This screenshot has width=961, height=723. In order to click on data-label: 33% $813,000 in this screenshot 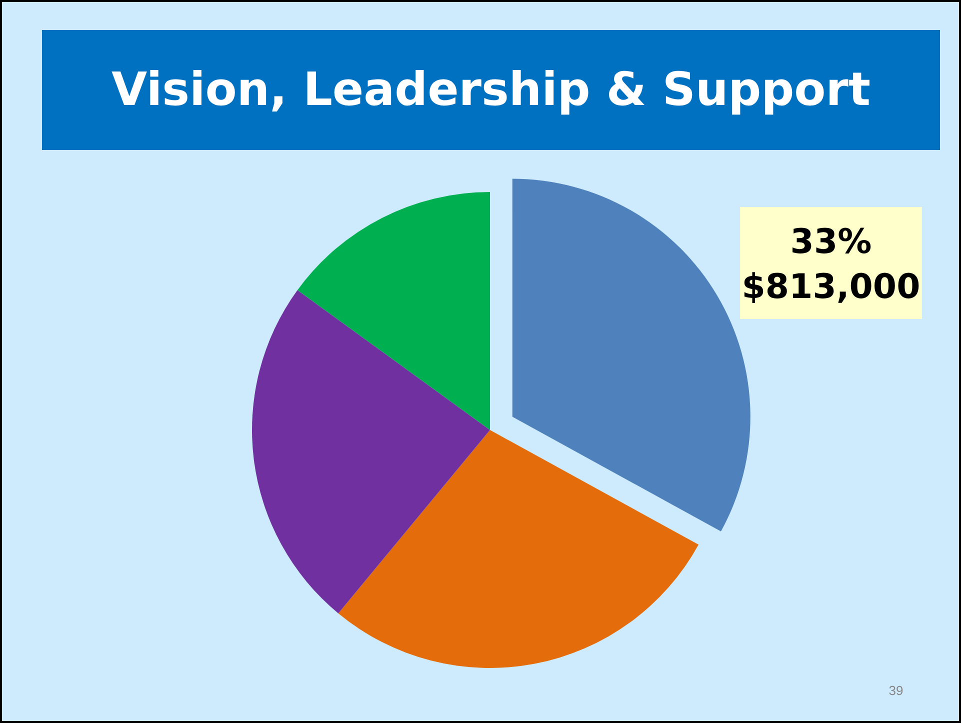, I will do `click(831, 264)`.